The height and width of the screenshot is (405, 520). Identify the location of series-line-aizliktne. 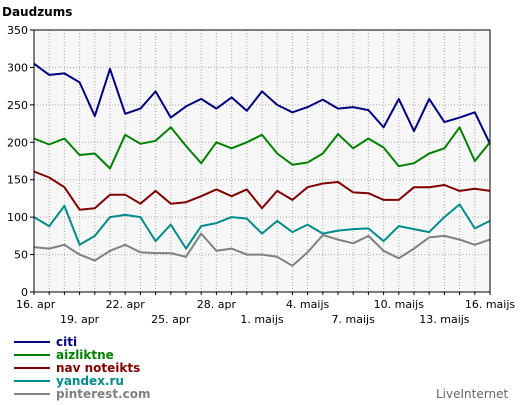
(262, 148).